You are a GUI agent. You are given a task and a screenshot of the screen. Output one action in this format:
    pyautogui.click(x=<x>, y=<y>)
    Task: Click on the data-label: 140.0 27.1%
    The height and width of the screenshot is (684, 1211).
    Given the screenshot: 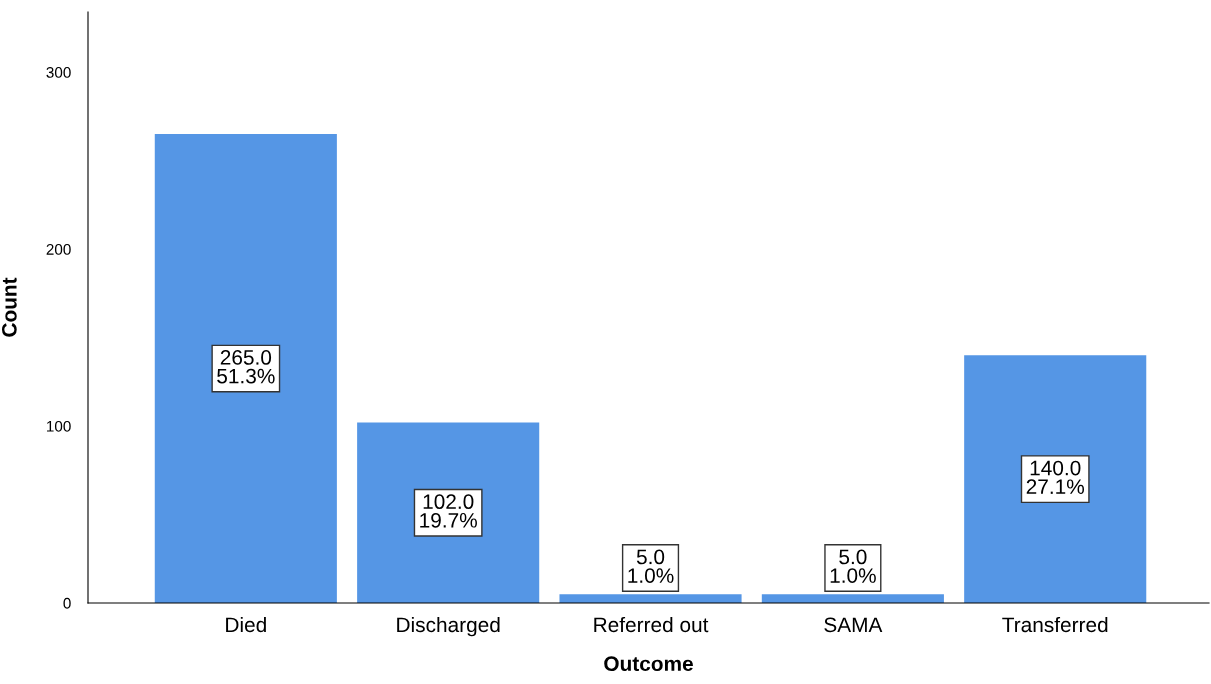 What is the action you would take?
    pyautogui.click(x=1055, y=477)
    